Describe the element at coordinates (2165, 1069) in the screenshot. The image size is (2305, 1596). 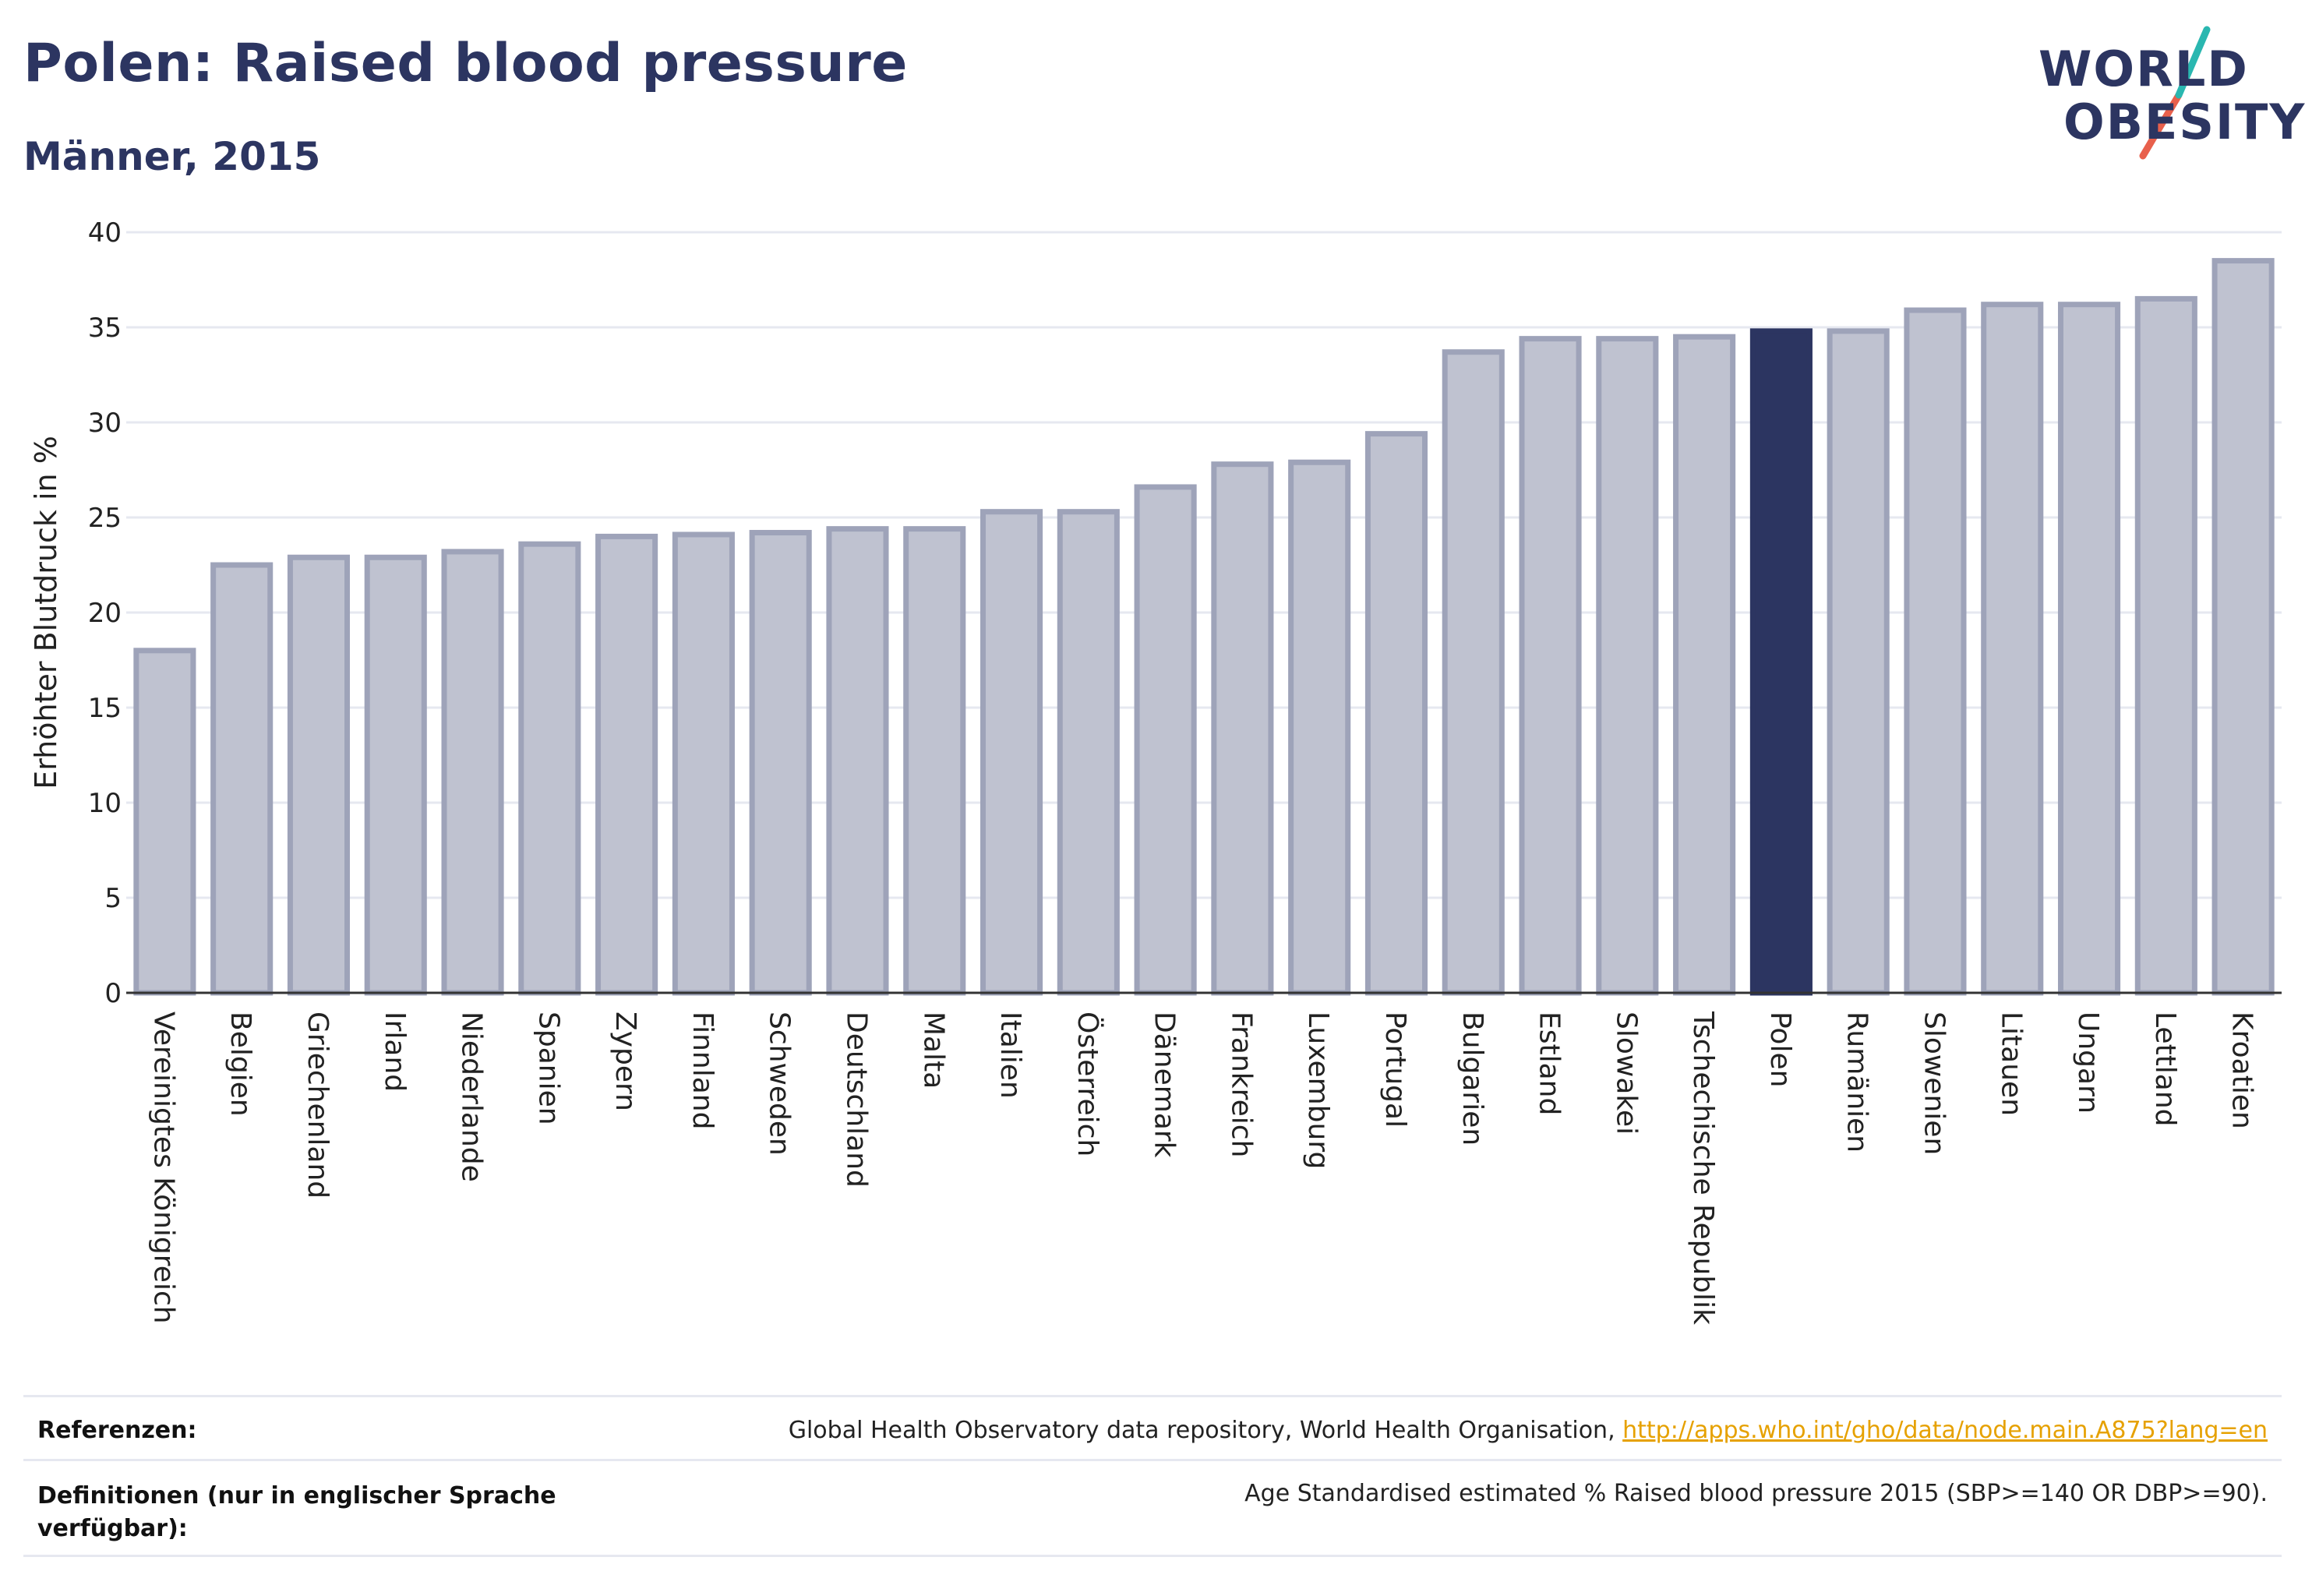
I see `x-tick-label: Lettland` at that location.